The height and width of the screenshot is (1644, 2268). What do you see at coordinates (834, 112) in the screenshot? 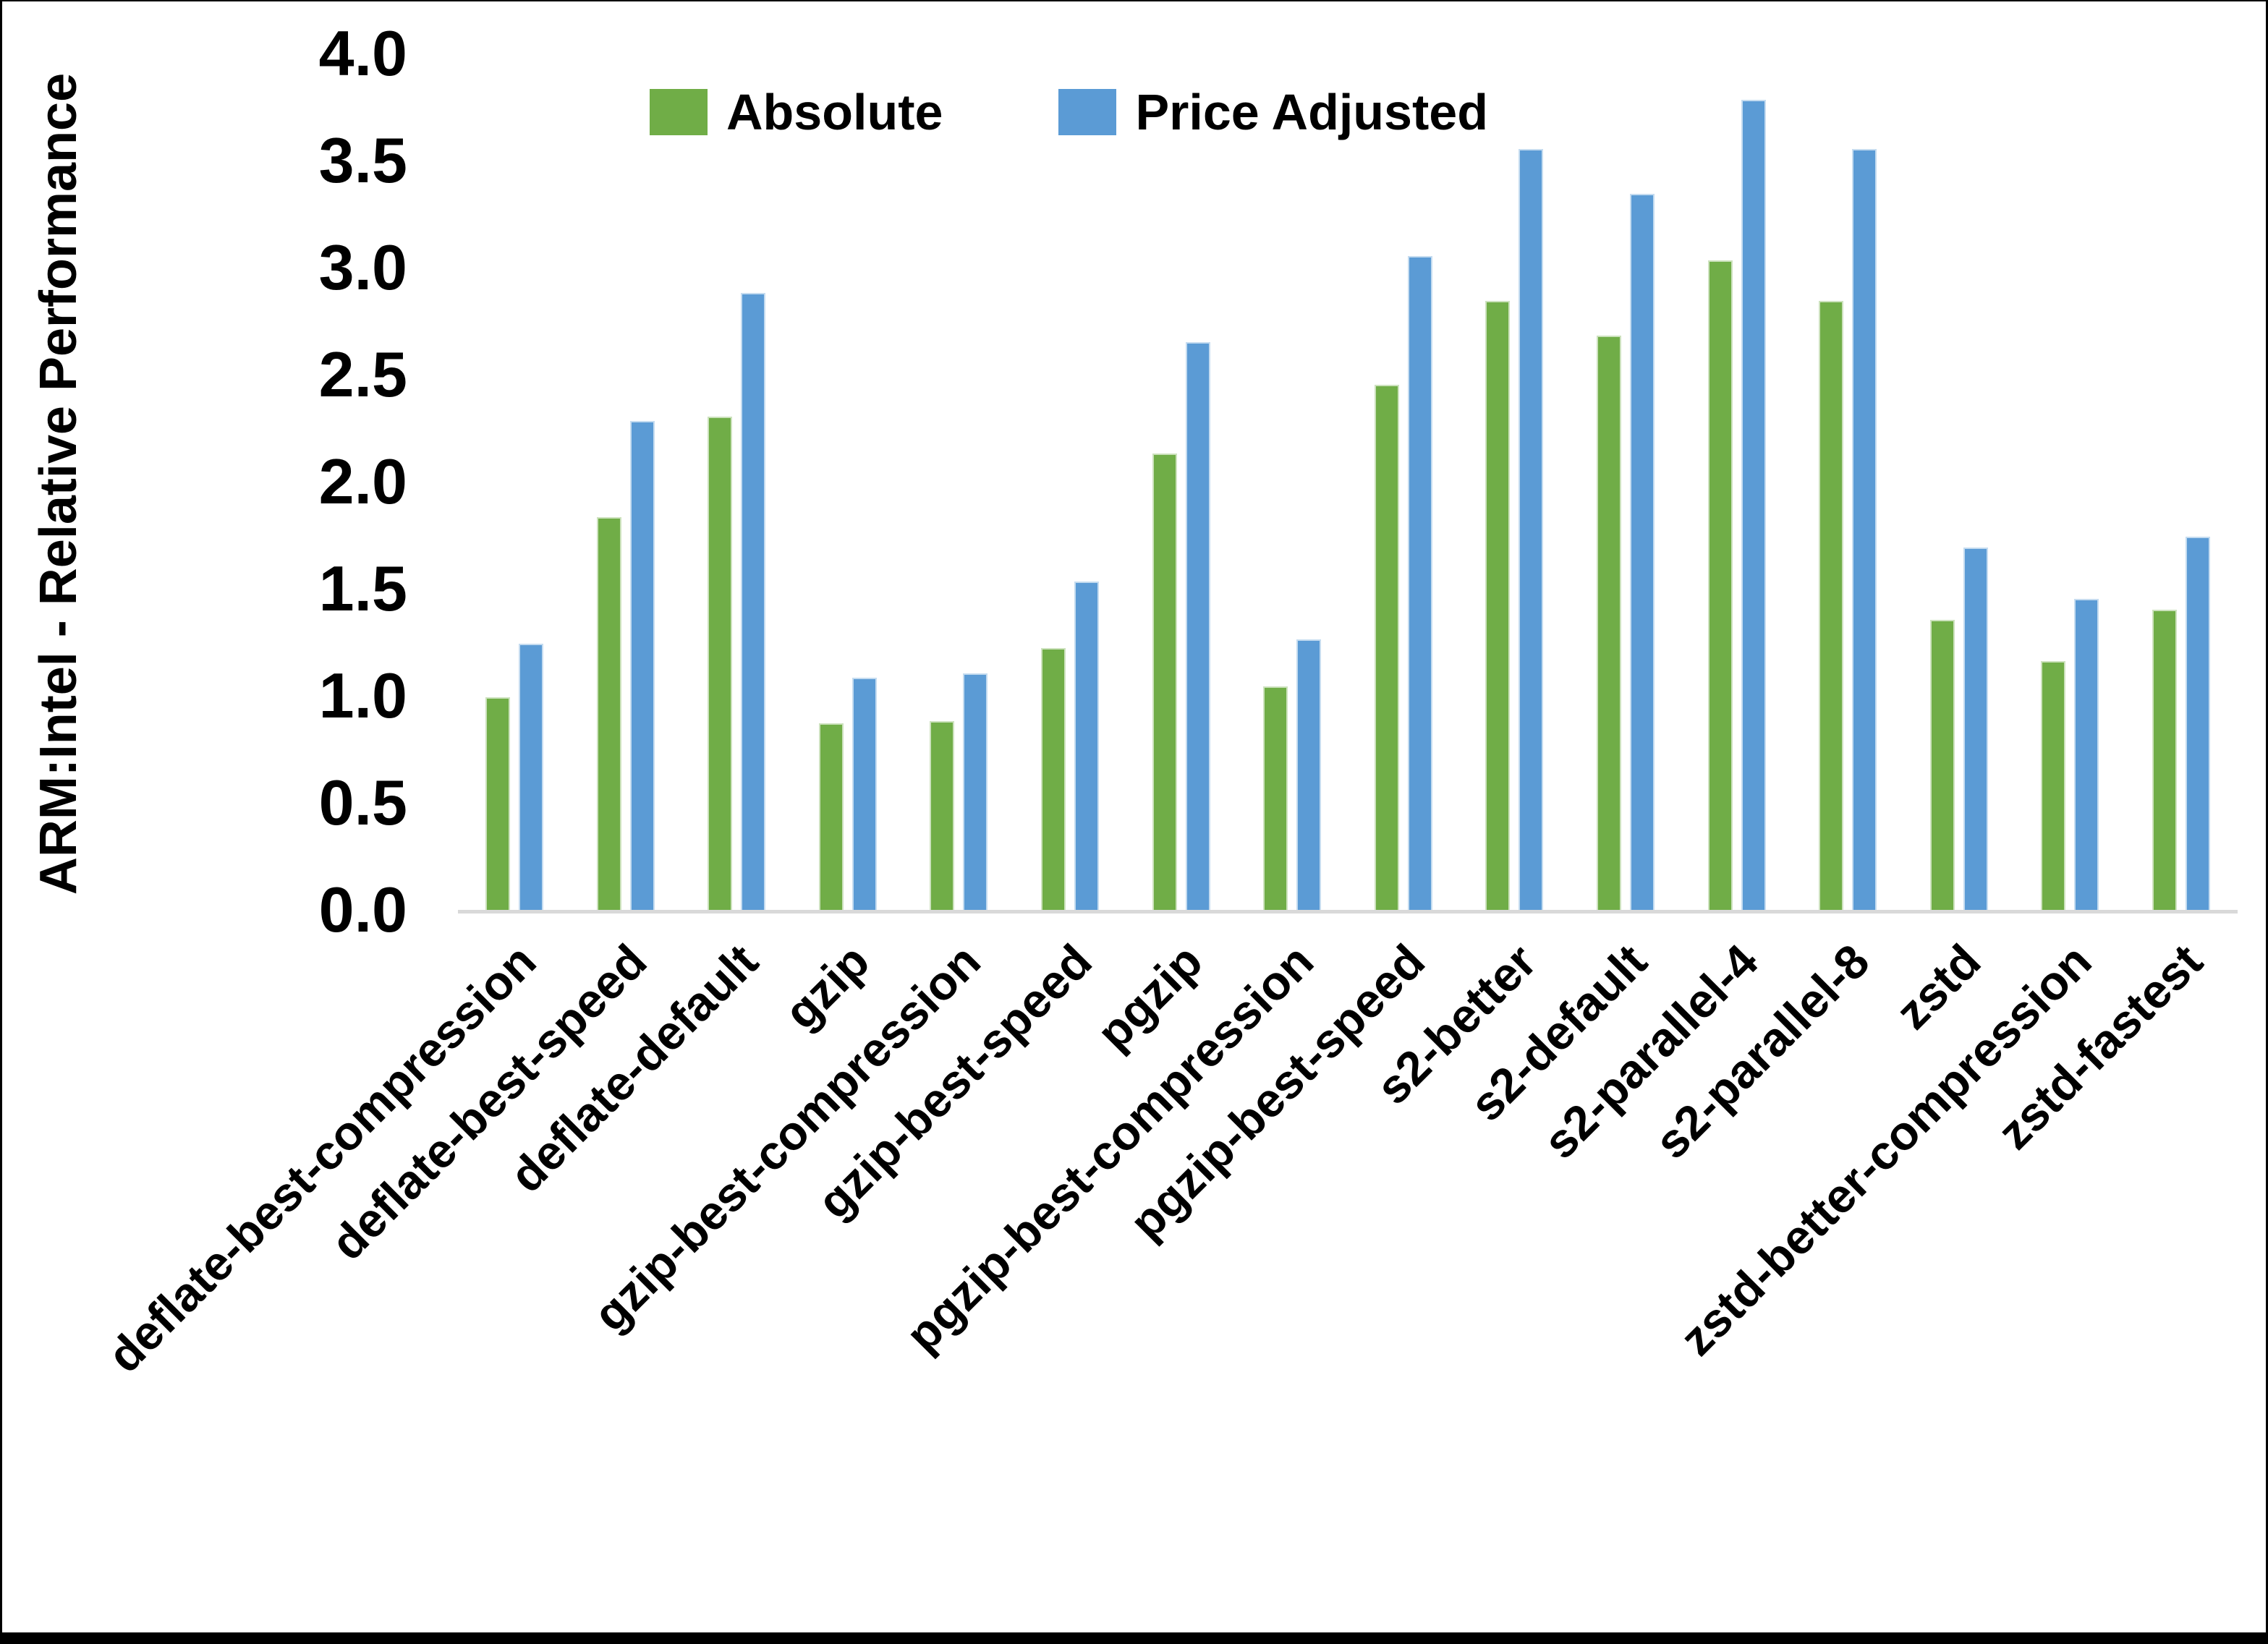
I see `legend-label-absolute: Absolute` at bounding box center [834, 112].